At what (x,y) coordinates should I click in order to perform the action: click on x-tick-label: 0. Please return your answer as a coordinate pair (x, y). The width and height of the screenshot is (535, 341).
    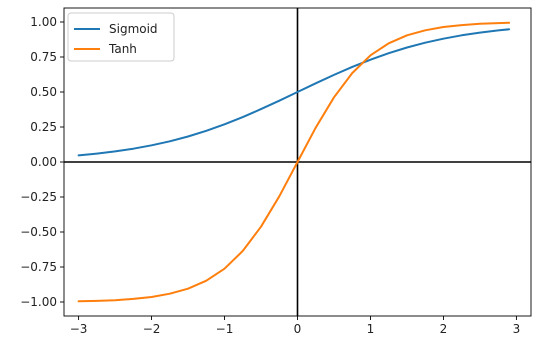
    Looking at the image, I should click on (298, 329).